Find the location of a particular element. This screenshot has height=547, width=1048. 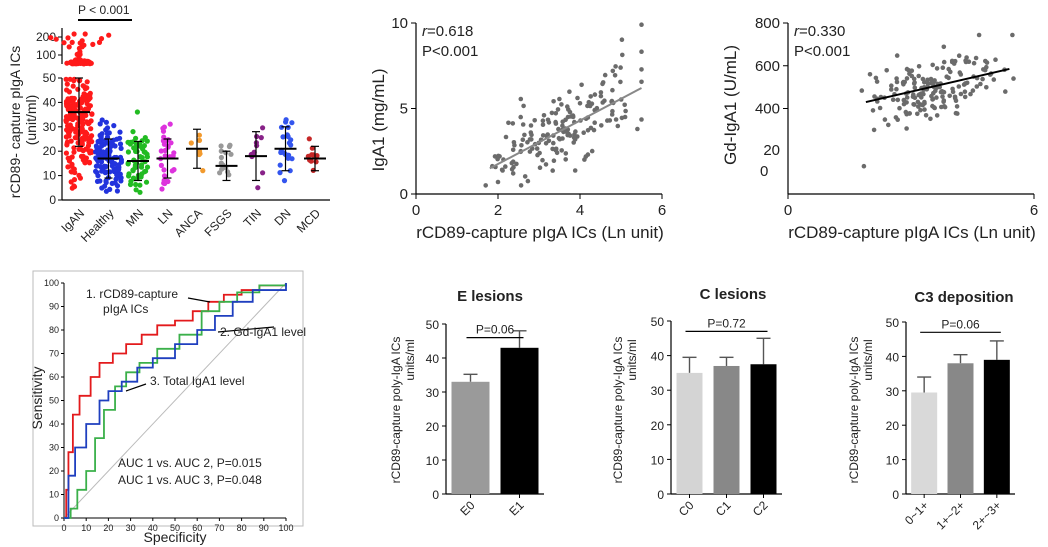

bar-c3-deposition-x-tick-label: 1+~2+ is located at coordinates (950, 515).